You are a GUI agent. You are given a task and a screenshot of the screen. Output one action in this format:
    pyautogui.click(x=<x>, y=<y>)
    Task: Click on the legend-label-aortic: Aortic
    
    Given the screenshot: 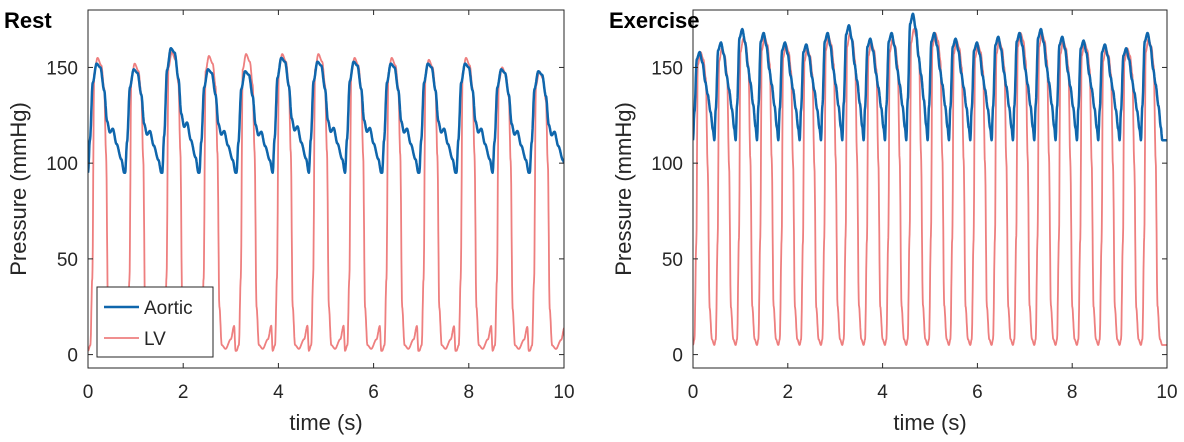 What is the action you would take?
    pyautogui.click(x=168, y=308)
    